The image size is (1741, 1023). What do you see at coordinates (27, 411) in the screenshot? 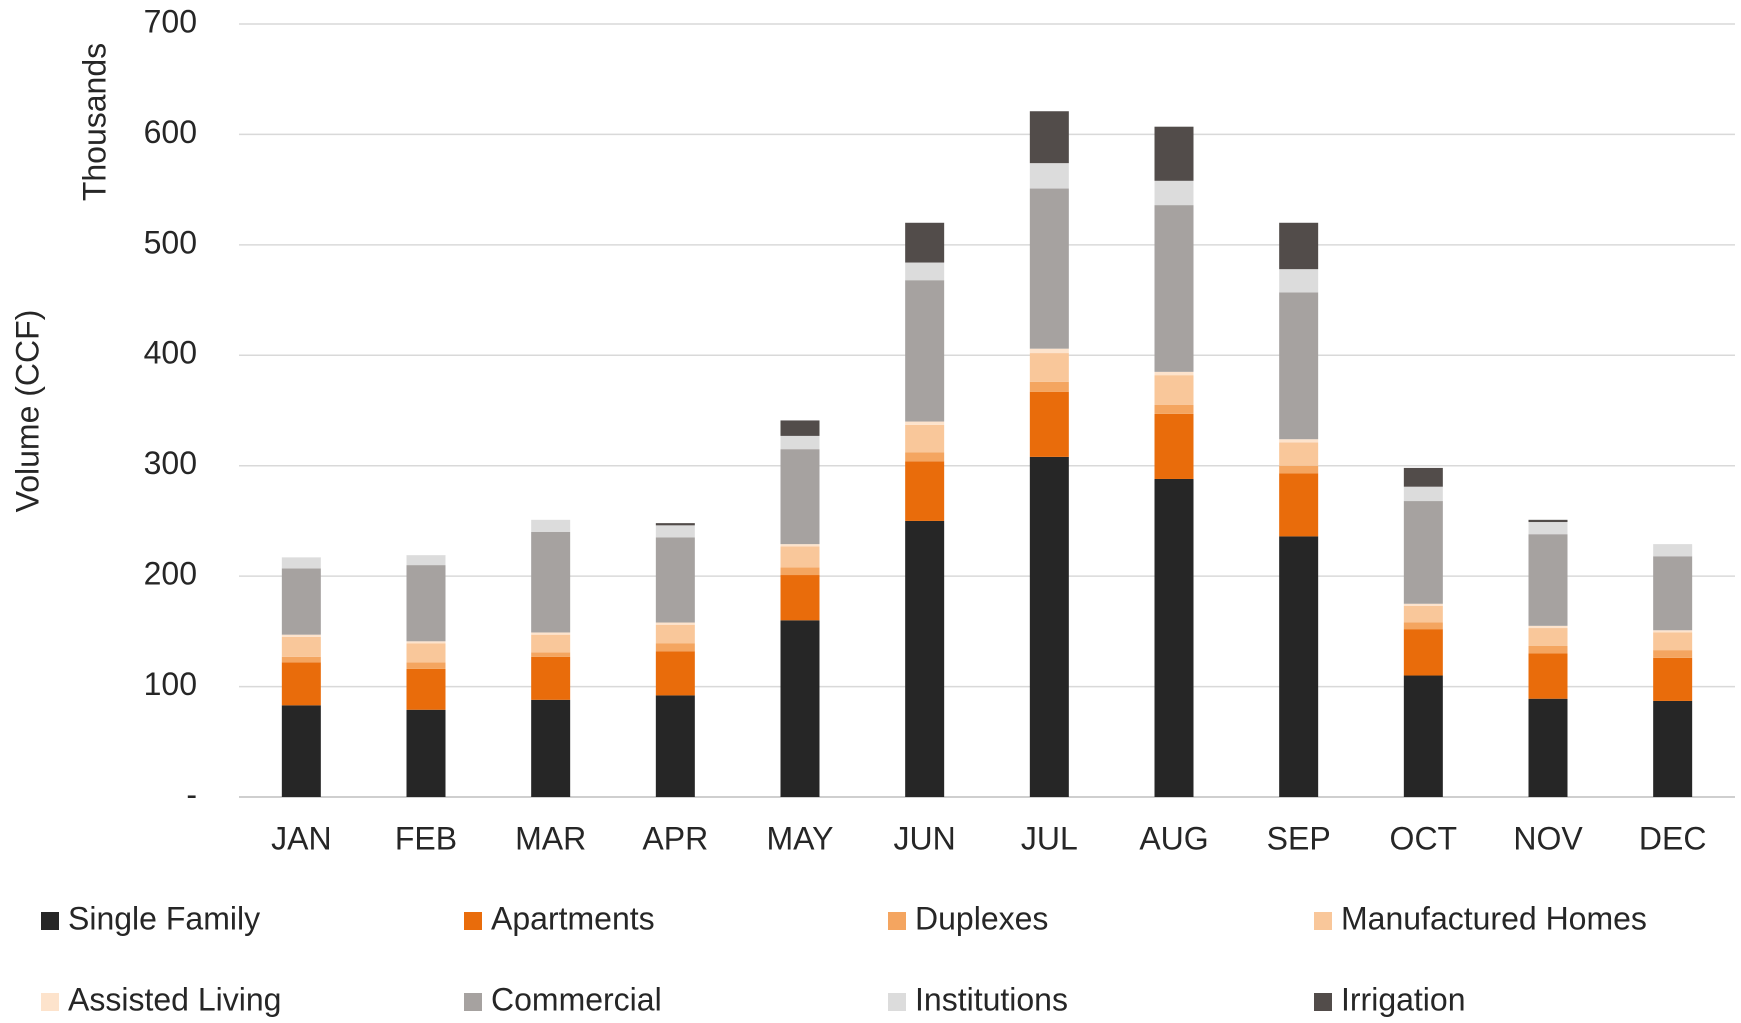
I see `y-axis-title: Volume (CCF)` at bounding box center [27, 411].